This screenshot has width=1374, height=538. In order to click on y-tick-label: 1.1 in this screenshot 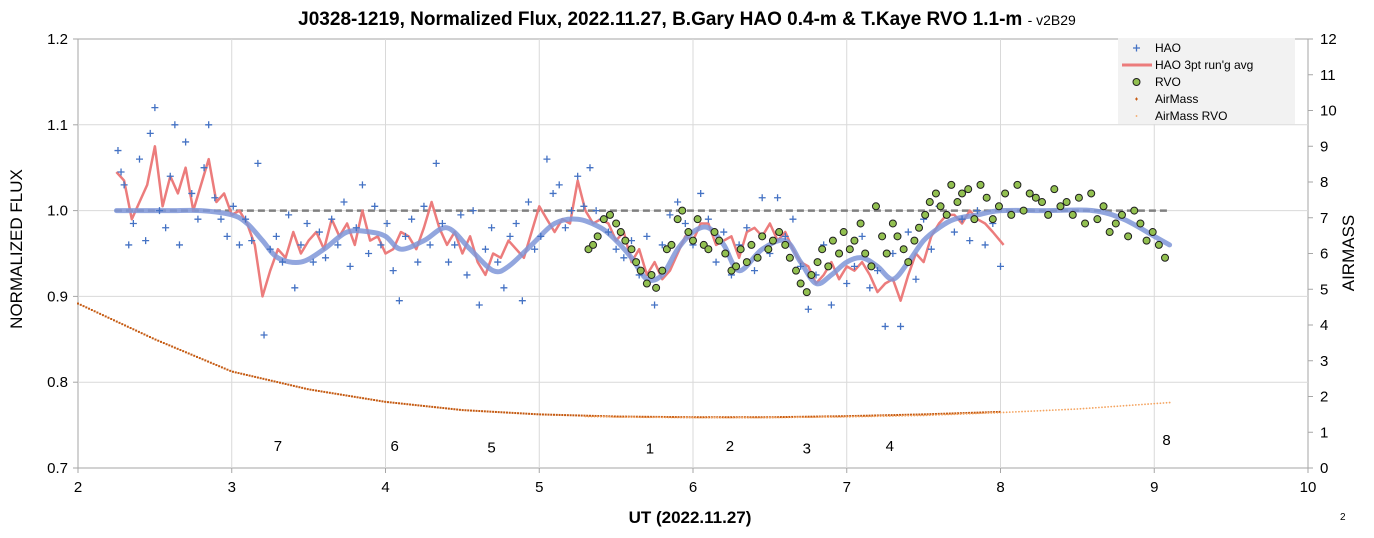, I will do `click(57, 125)`.